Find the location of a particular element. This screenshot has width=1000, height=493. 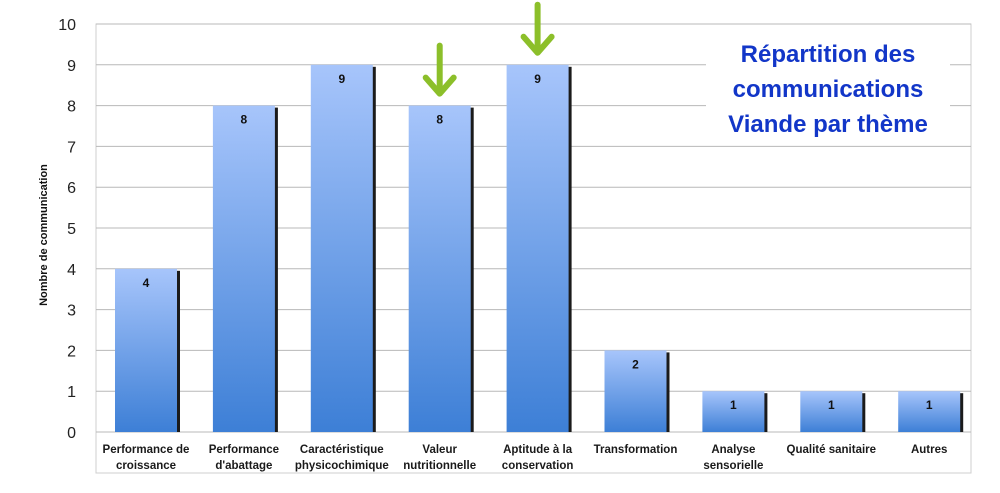

category-label: croissance is located at coordinates (146, 466).